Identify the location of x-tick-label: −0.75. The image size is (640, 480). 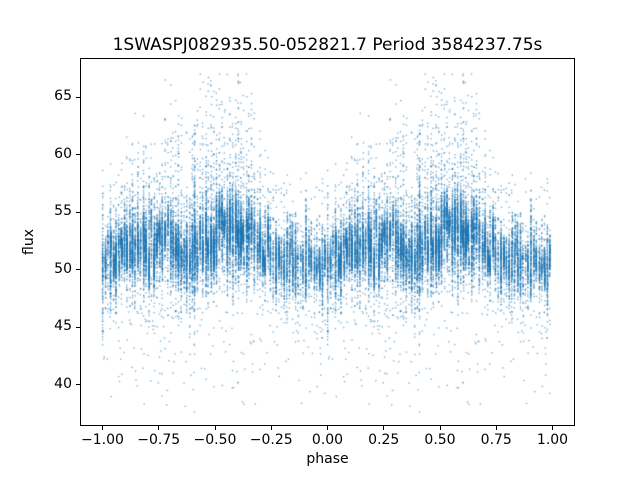
(159, 440).